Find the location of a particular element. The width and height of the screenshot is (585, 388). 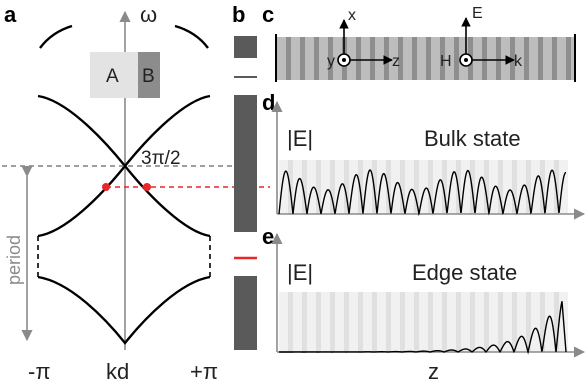

axis-label-z: z is located at coordinates (396, 61).